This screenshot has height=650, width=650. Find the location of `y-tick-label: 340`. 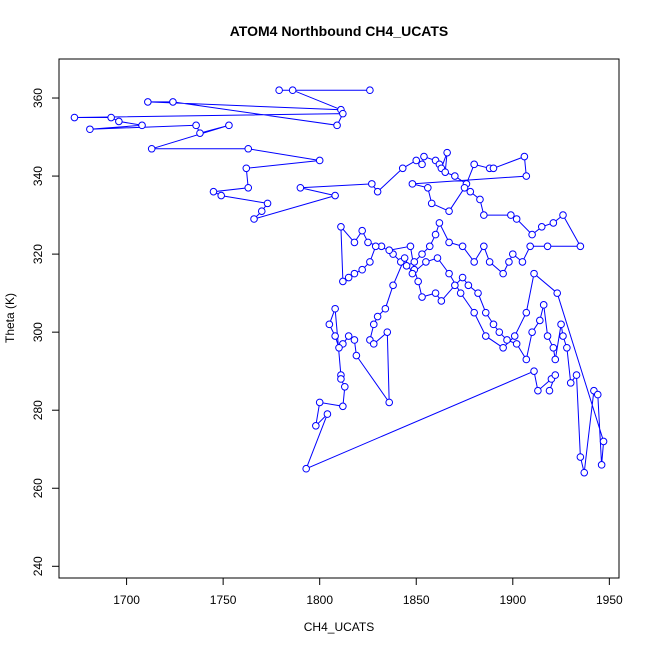

y-tick-label: 340 is located at coordinates (38, 176).